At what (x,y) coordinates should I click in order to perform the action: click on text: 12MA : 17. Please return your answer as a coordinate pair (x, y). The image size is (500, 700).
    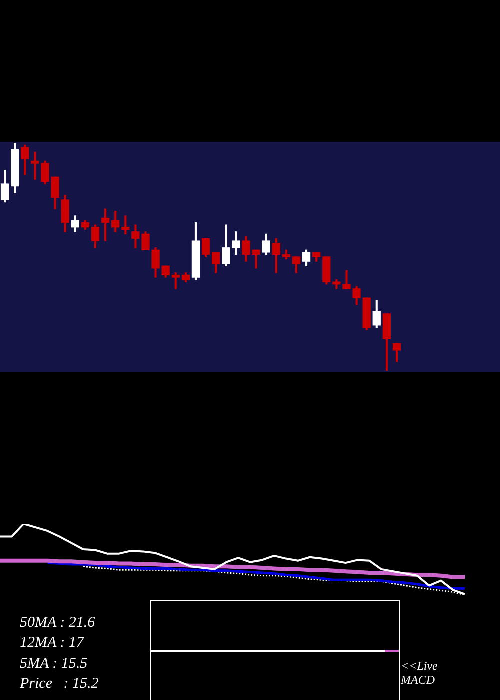
    Looking at the image, I should click on (53, 644).